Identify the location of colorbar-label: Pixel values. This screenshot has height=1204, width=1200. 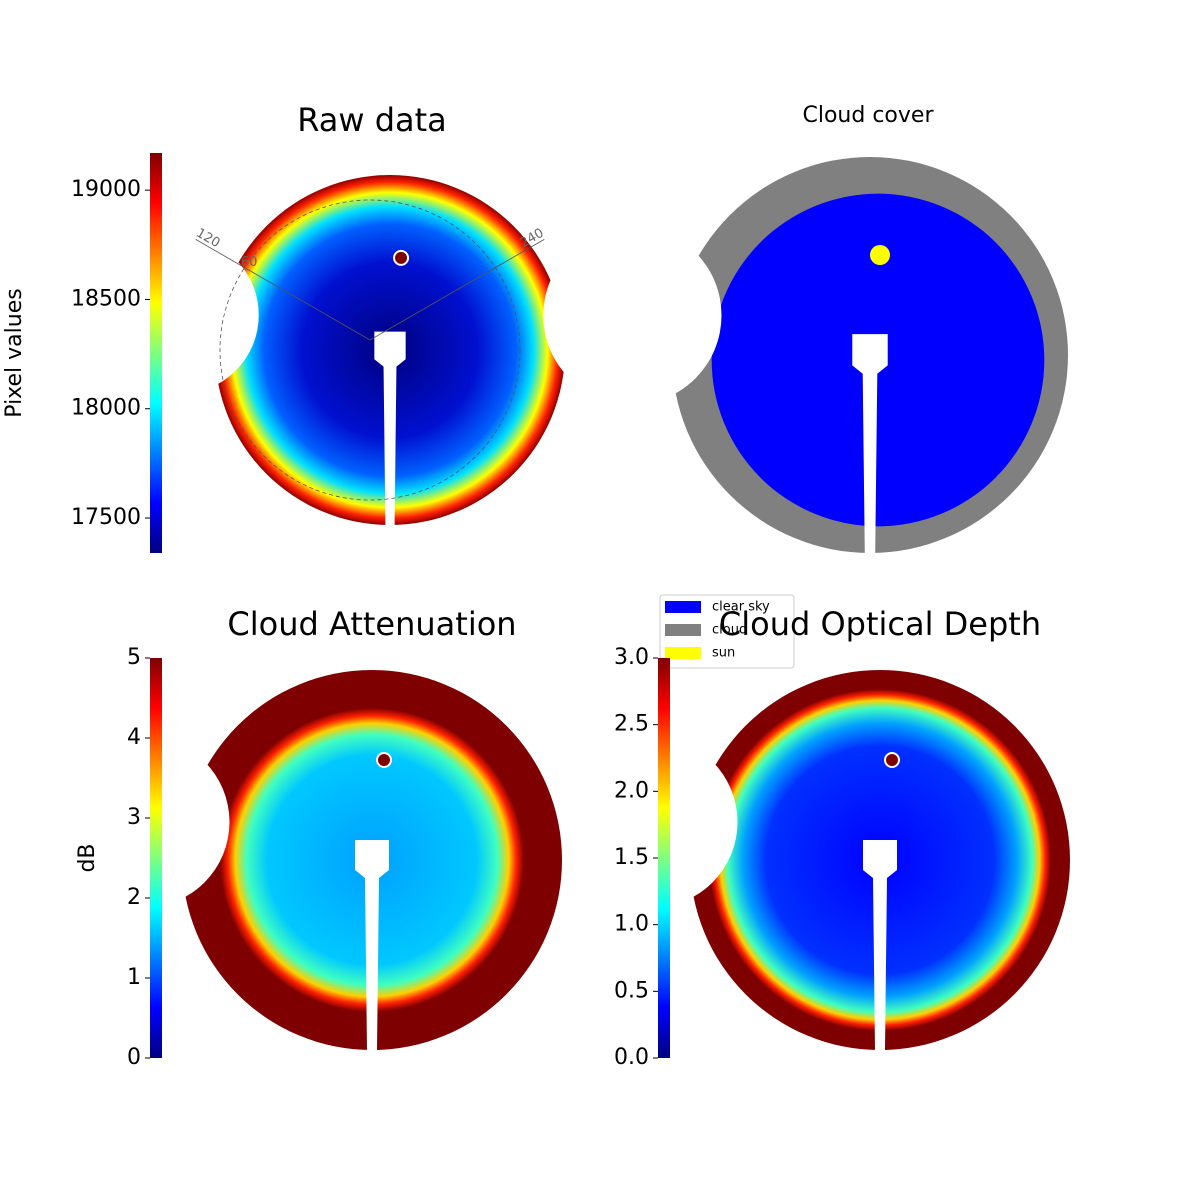
(14, 352).